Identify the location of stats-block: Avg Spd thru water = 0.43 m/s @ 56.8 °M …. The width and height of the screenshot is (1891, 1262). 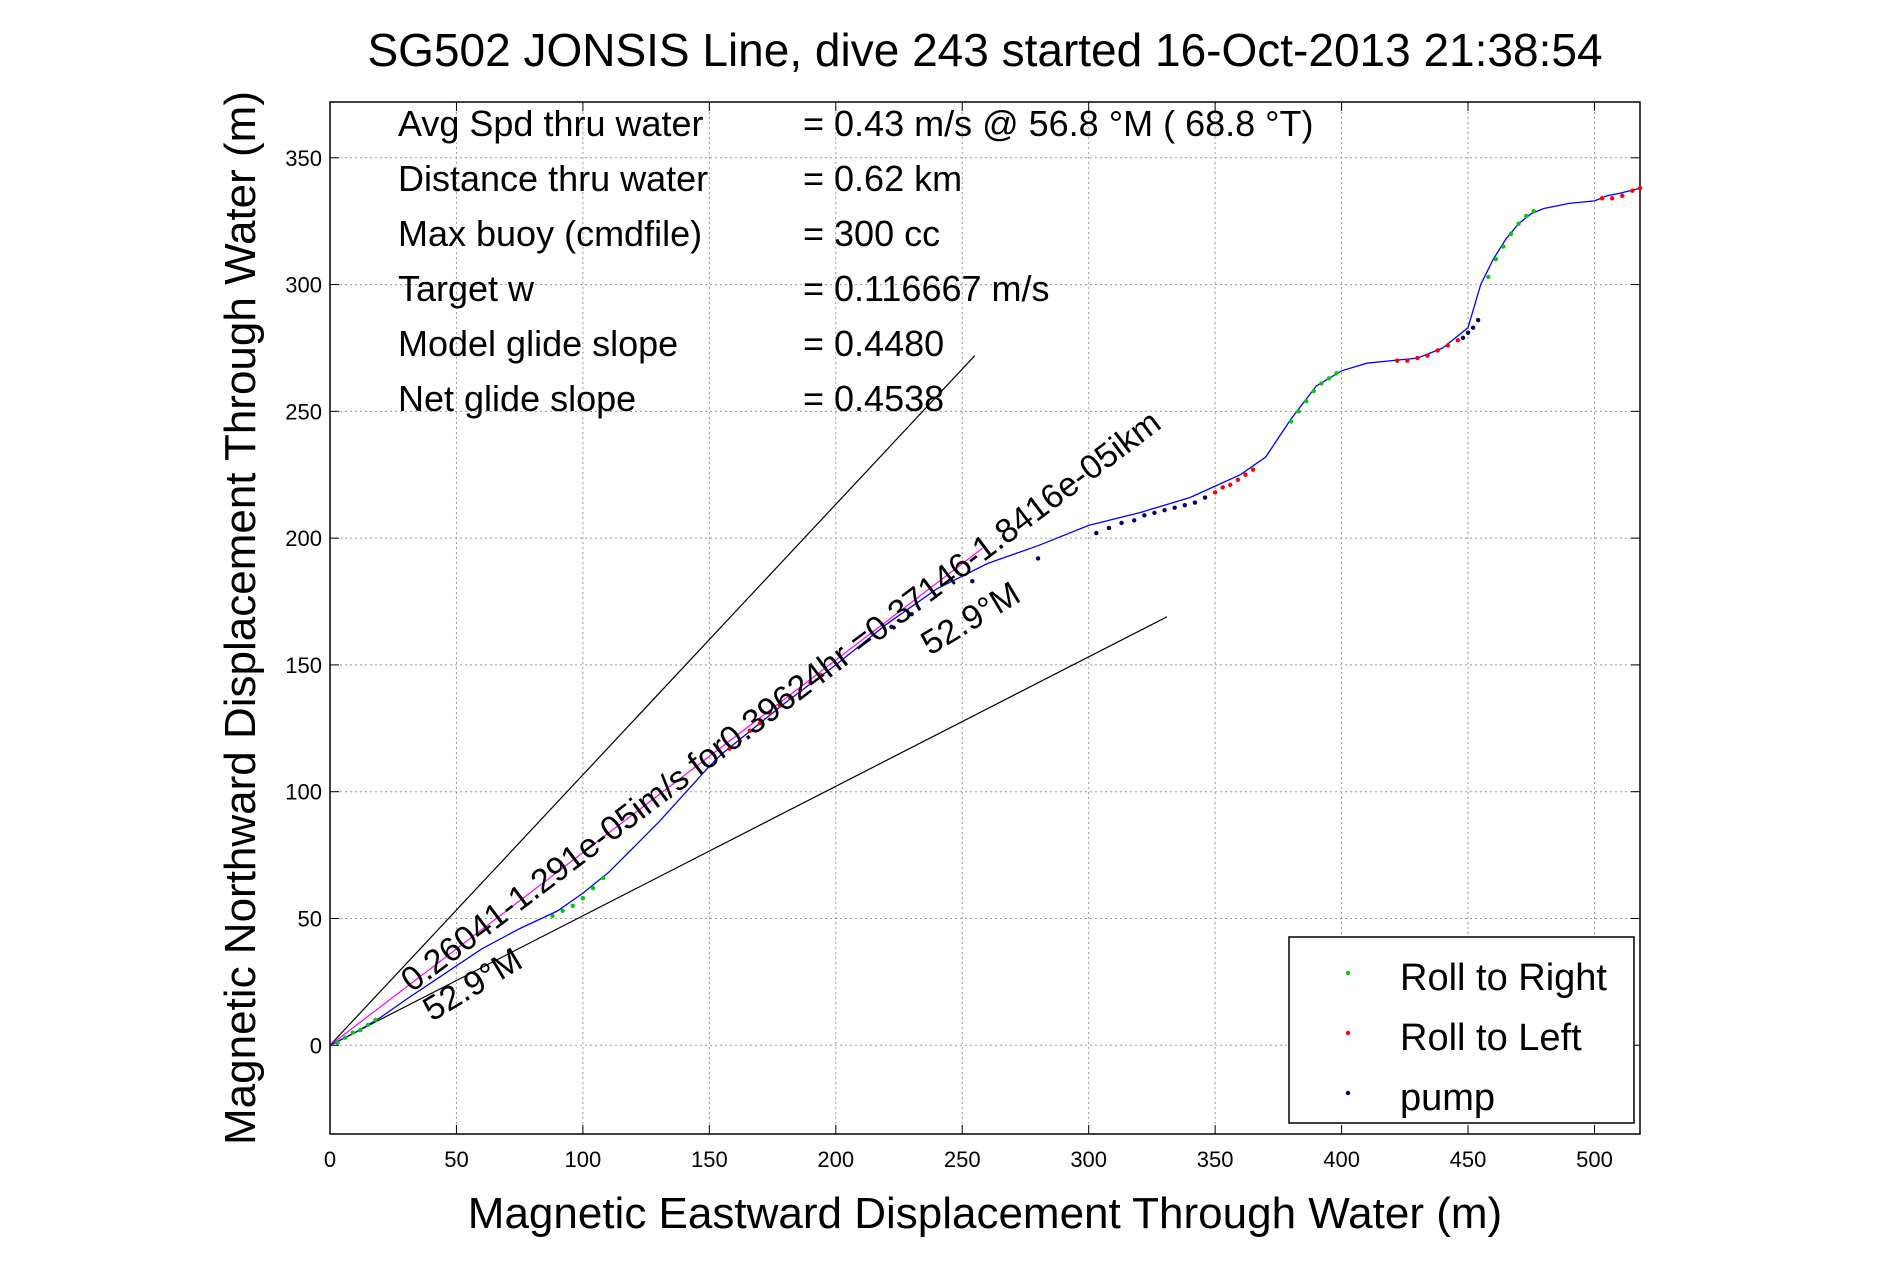
(856, 261).